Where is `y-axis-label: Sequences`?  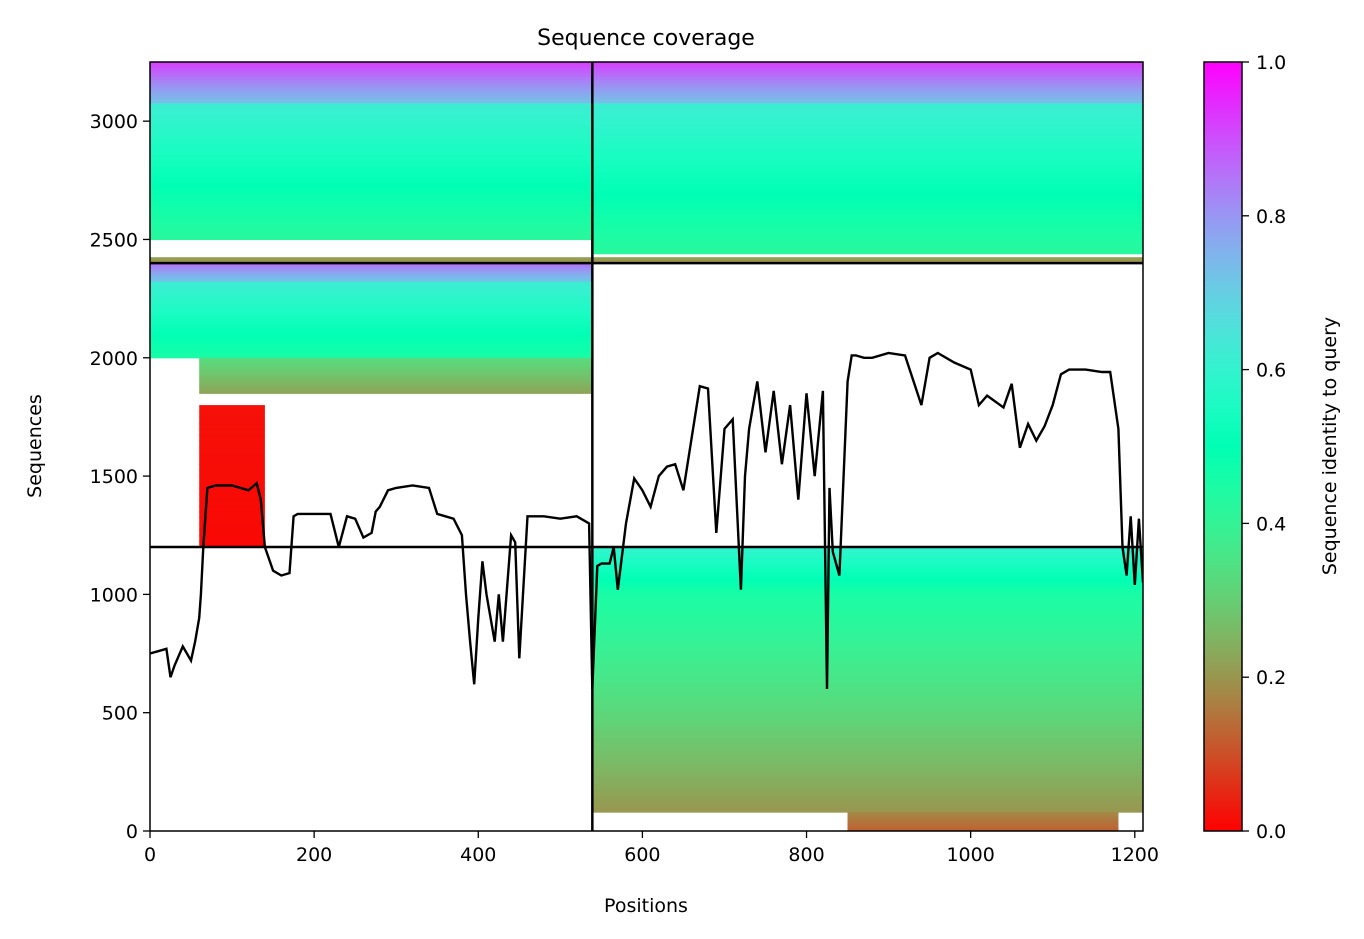
y-axis-label: Sequences is located at coordinates (35, 446).